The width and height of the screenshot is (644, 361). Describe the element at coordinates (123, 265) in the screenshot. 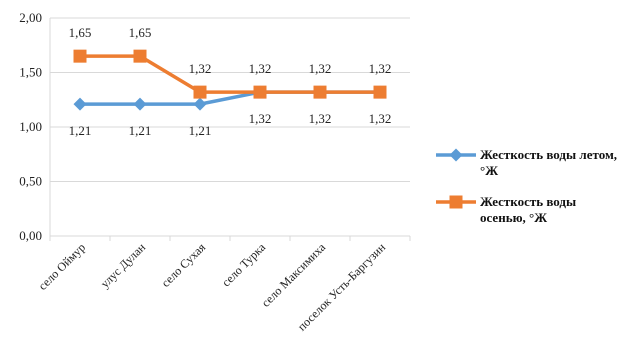

I see `x-tick-label: улус Дулан` at that location.